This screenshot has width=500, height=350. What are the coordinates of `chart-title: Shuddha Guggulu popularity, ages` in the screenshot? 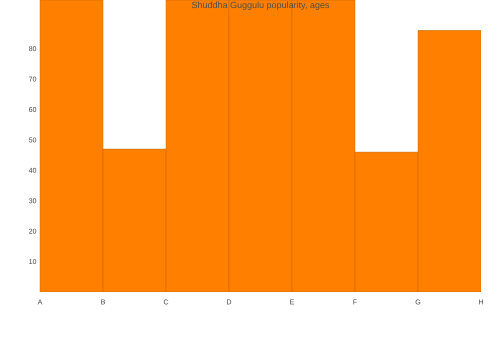 It's located at (261, 6).